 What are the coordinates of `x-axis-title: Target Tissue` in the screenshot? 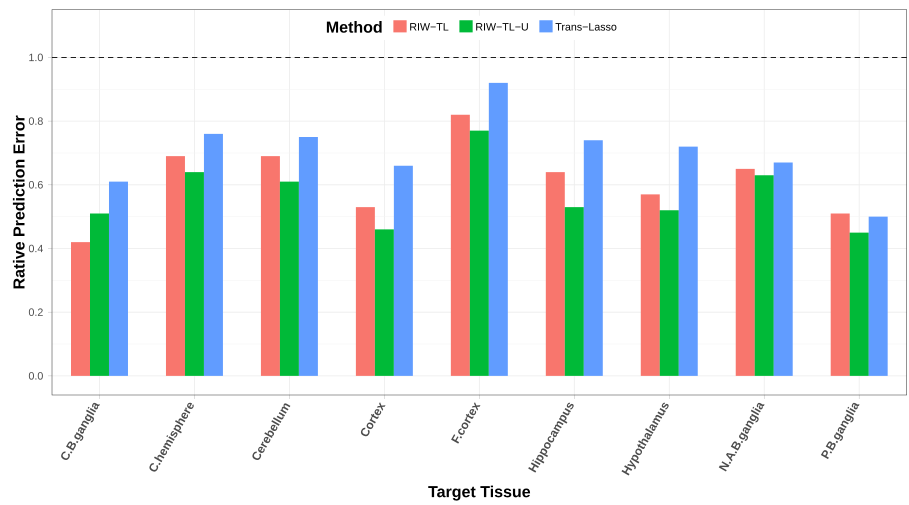 It's located at (479, 493).